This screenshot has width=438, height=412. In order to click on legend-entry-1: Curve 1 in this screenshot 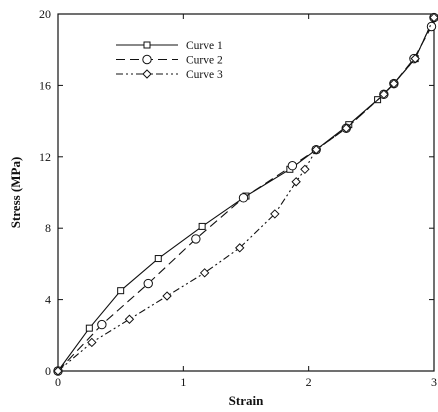, I will do `click(169, 46)`.